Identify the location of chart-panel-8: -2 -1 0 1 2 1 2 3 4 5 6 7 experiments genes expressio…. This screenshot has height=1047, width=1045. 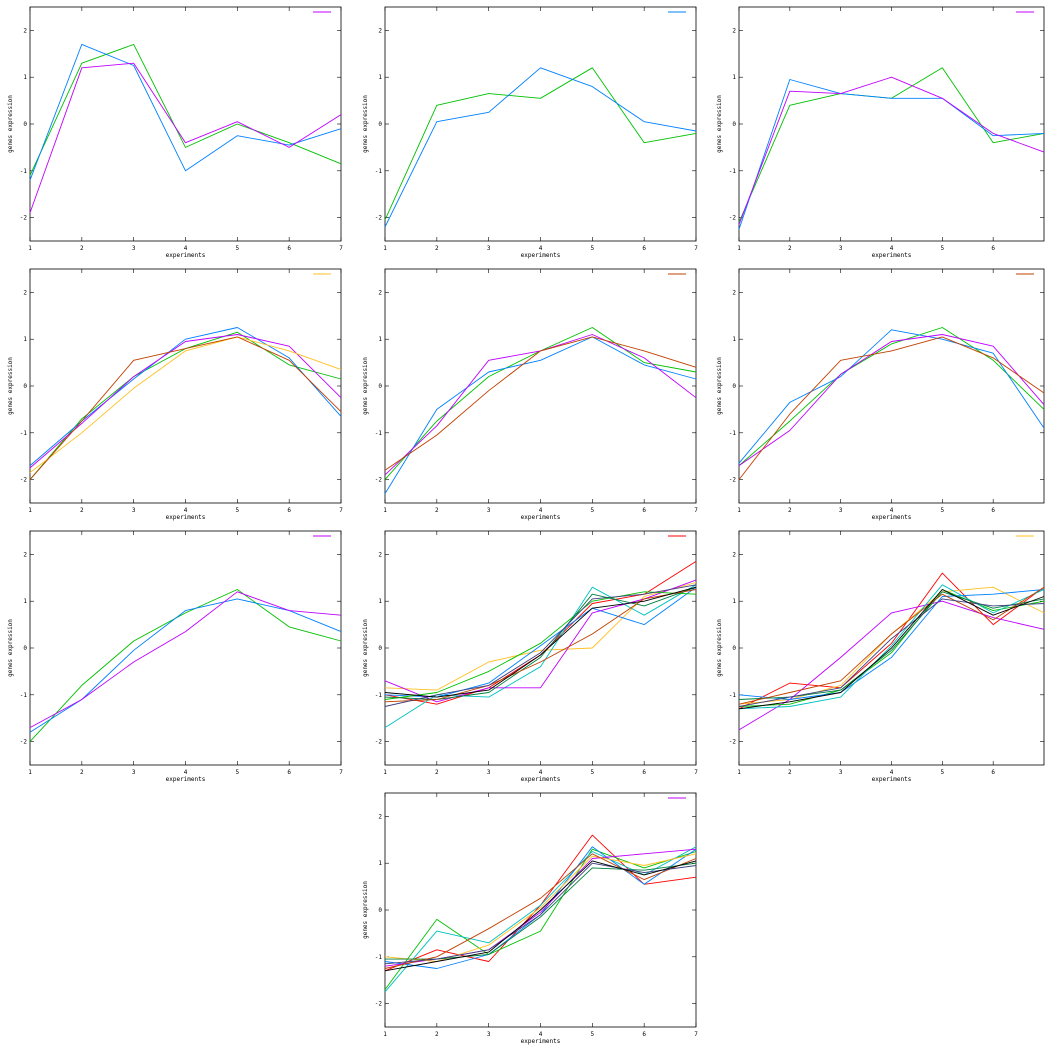
(530, 656).